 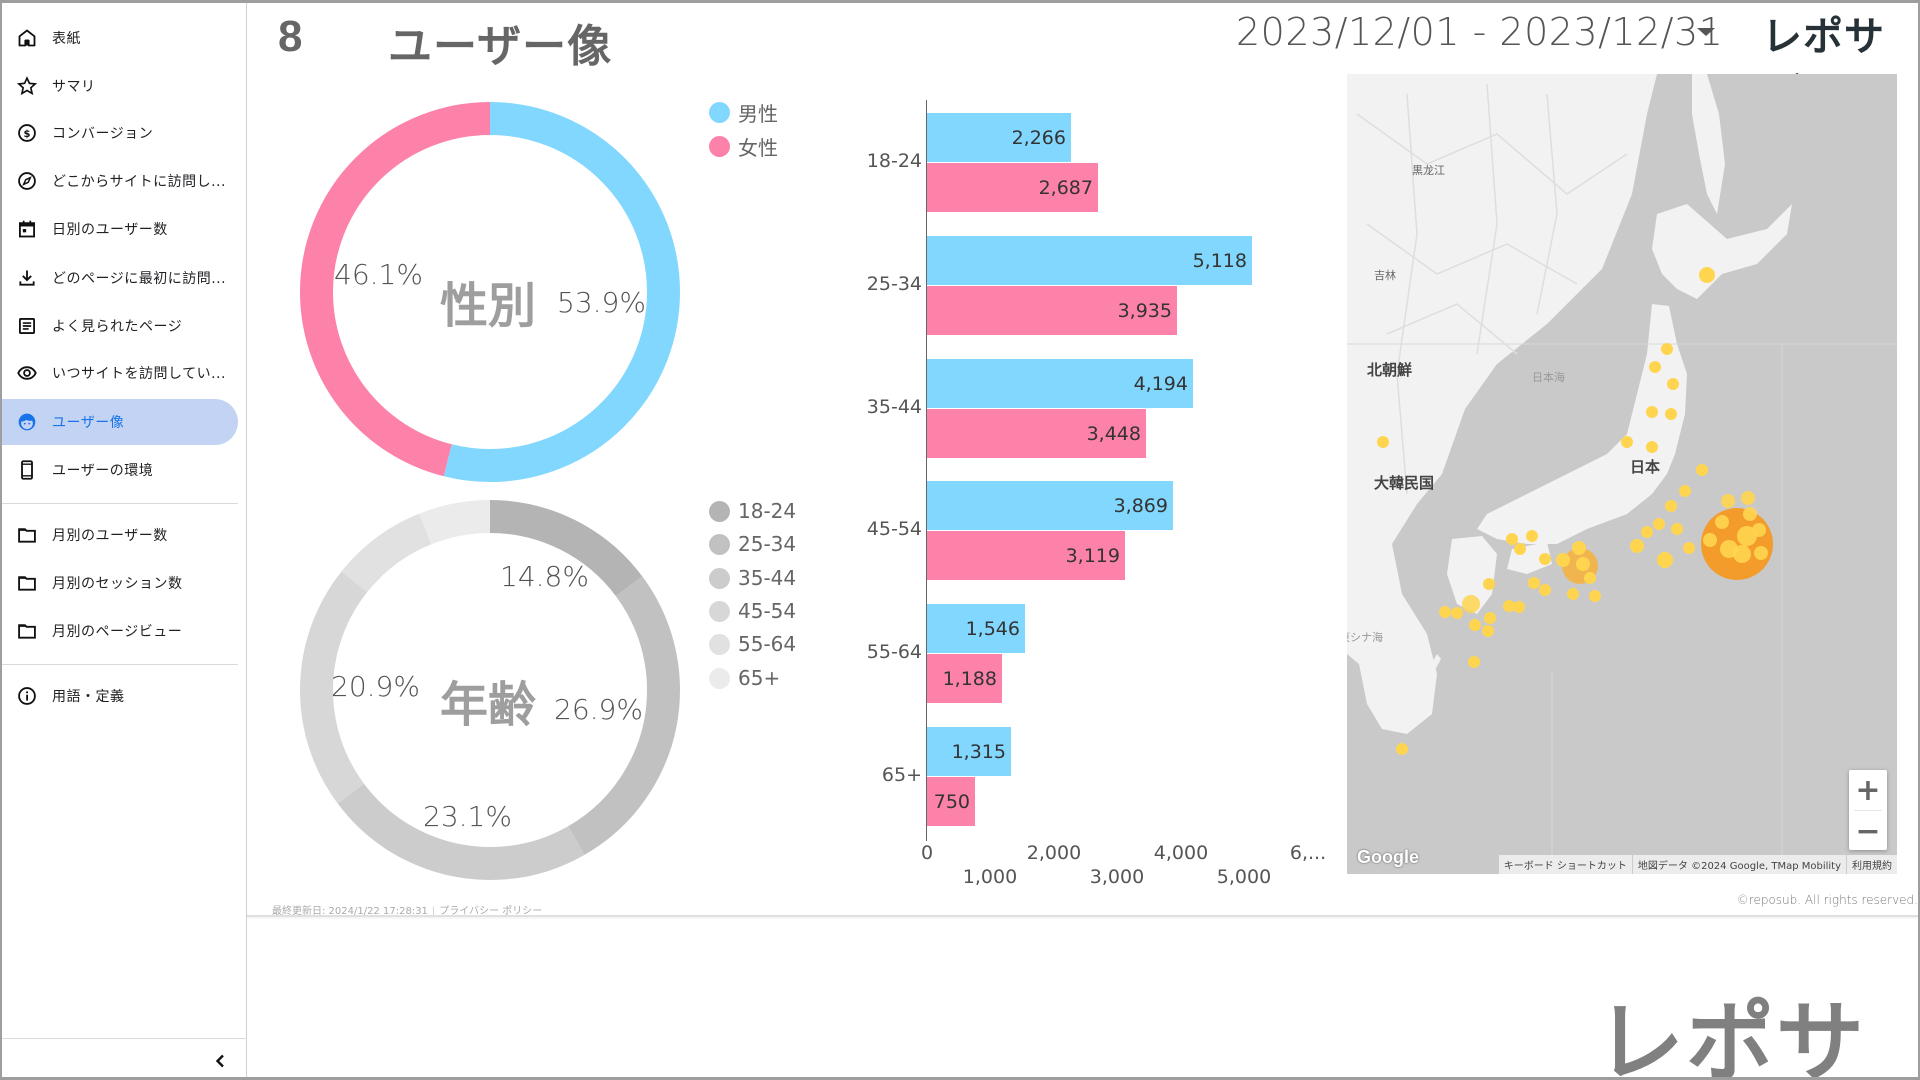 I want to click on sidebar-item-label: 月別のセッション数, so click(x=117, y=584).